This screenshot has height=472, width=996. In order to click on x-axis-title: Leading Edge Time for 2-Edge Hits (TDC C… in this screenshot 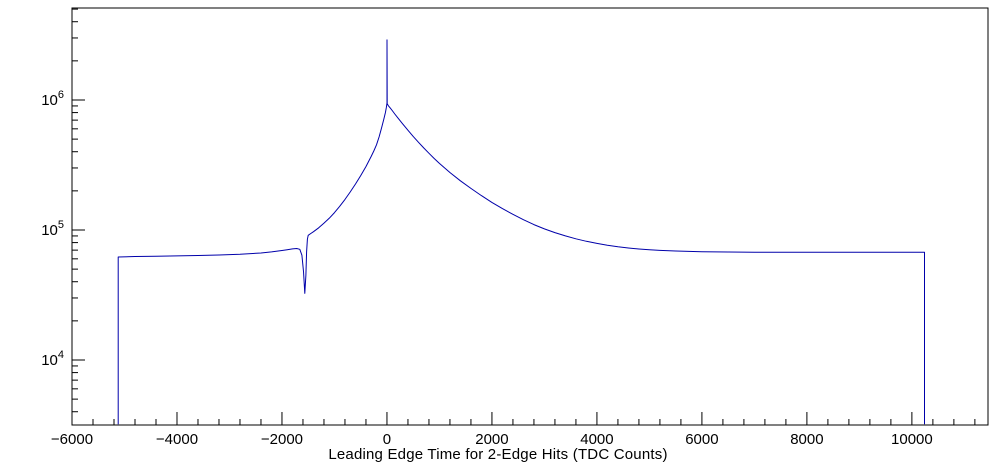, I will do `click(498, 454)`.